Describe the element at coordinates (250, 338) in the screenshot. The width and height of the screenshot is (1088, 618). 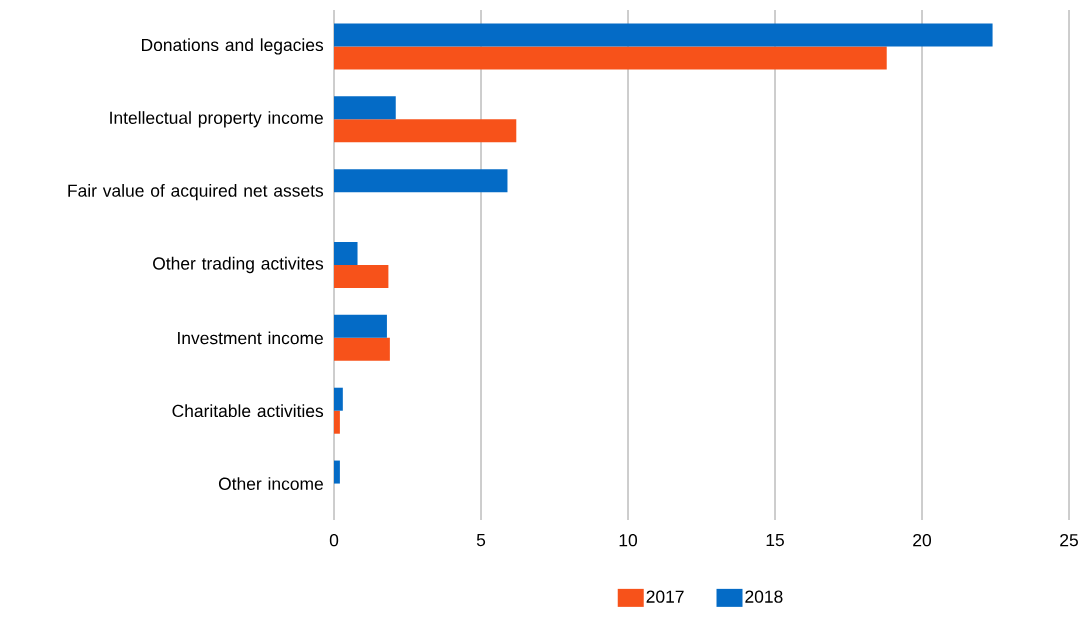
I see `y-tick-label: Investment income` at that location.